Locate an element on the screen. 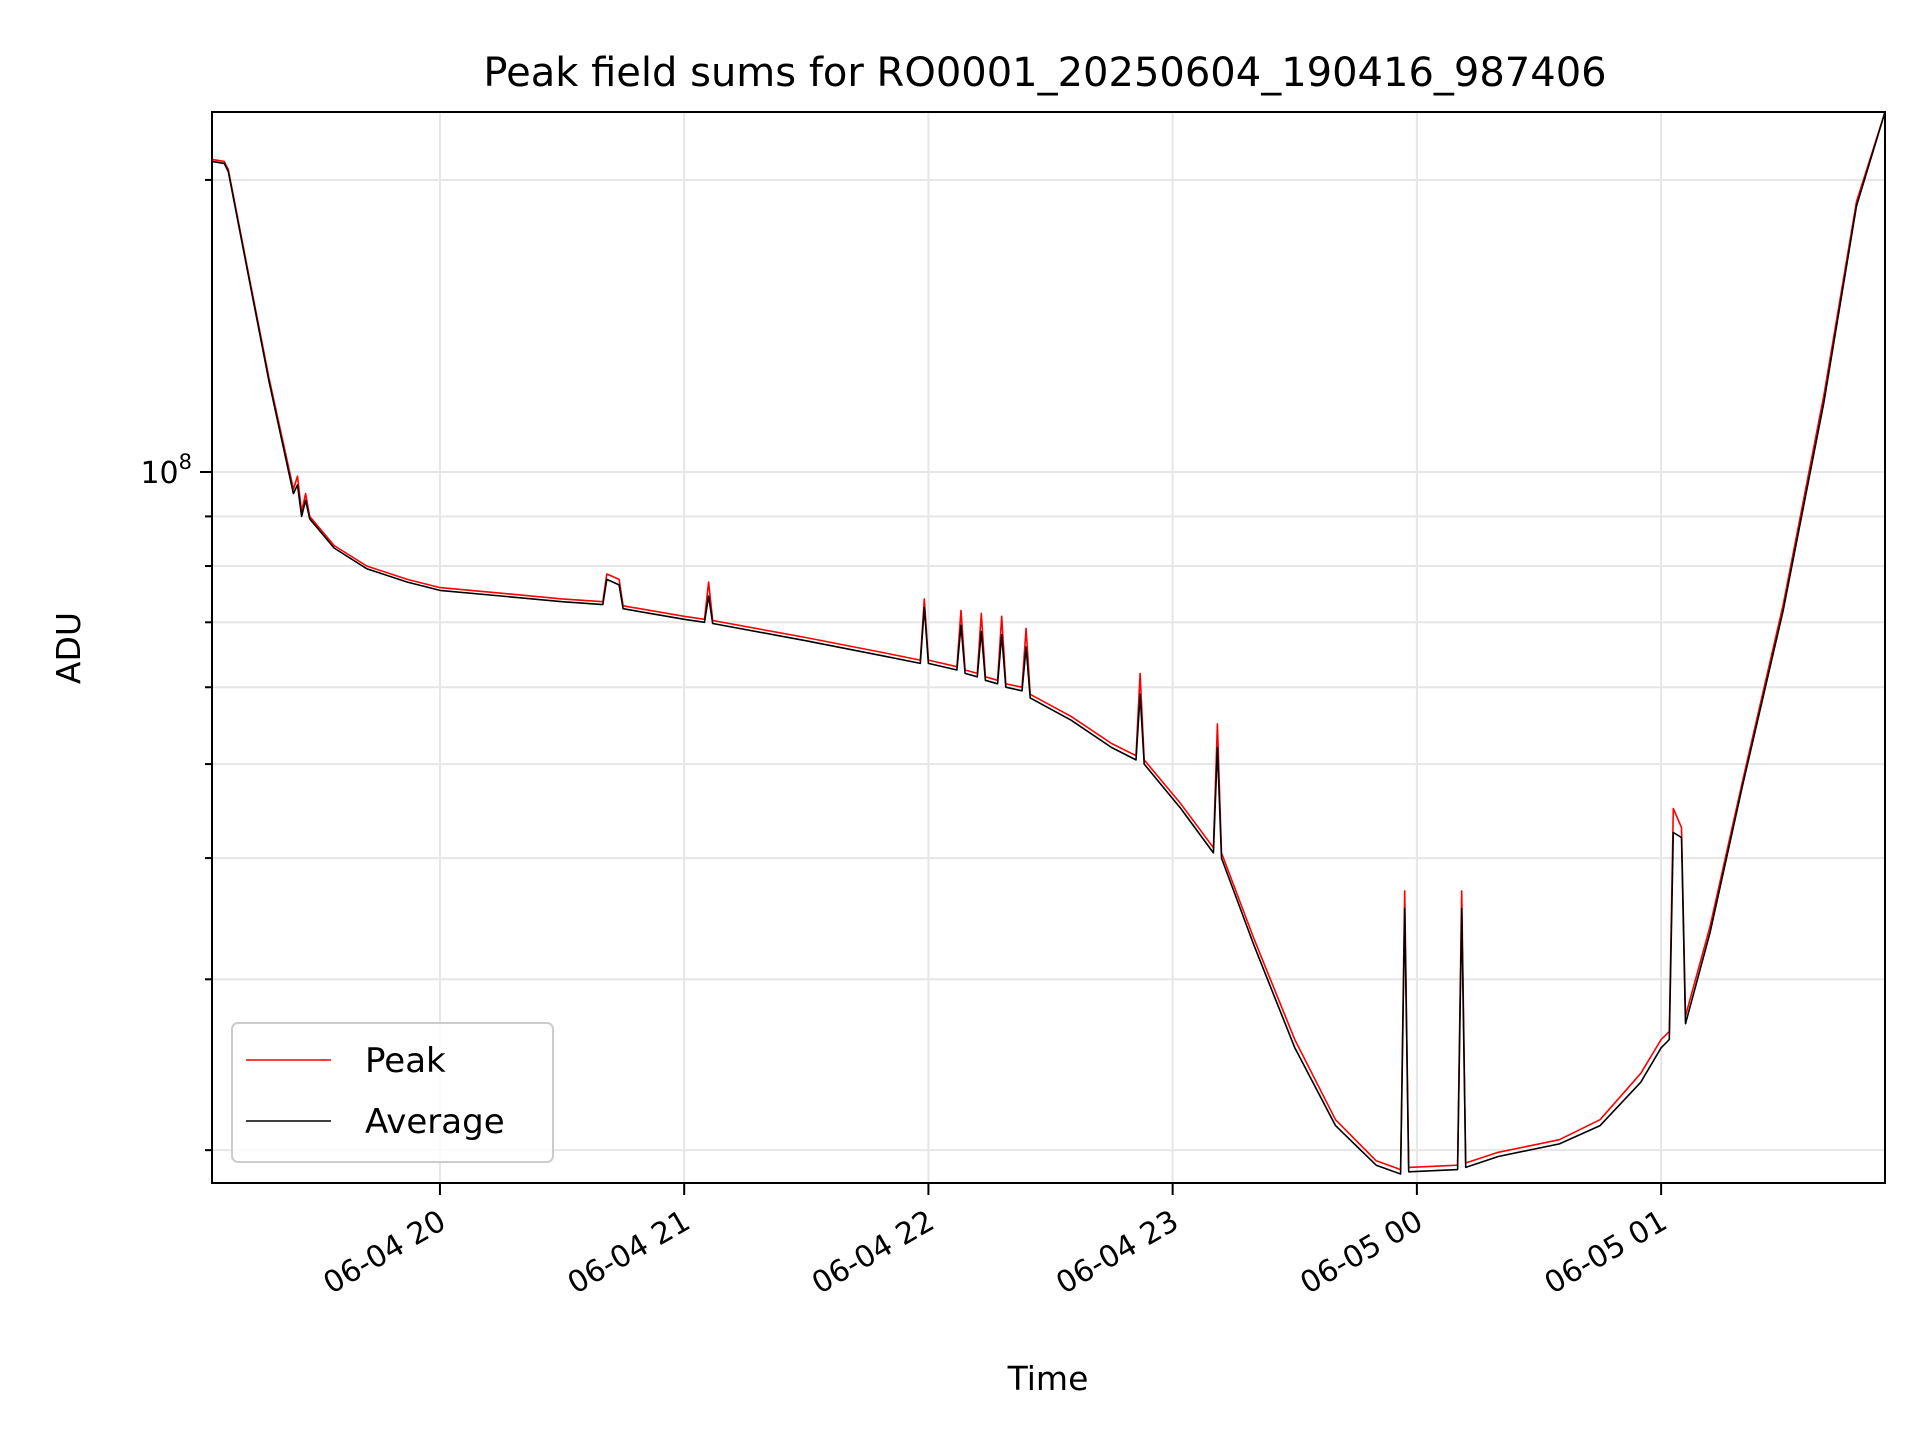 The height and width of the screenshot is (1440, 1920). legend-label-average: Average is located at coordinates (435, 1122).